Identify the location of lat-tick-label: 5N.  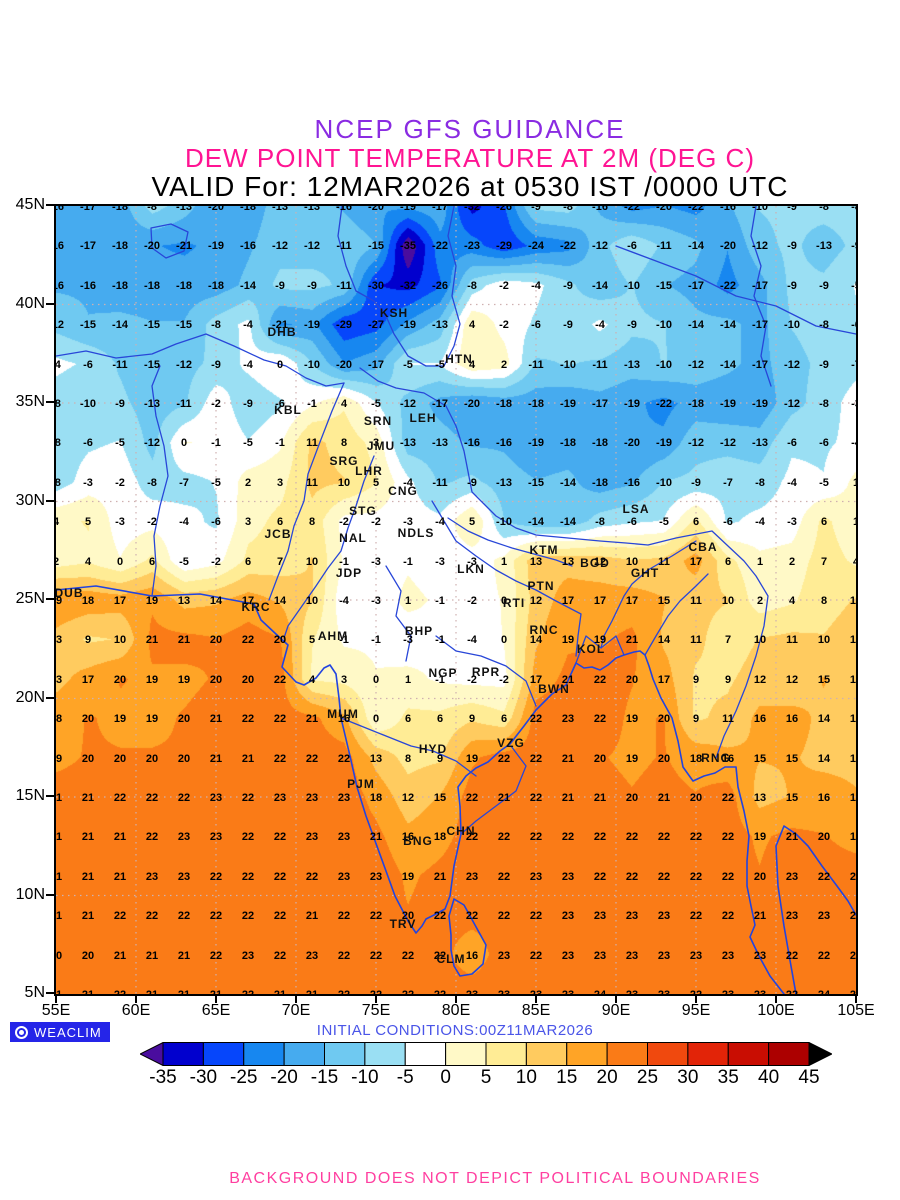
(34, 992).